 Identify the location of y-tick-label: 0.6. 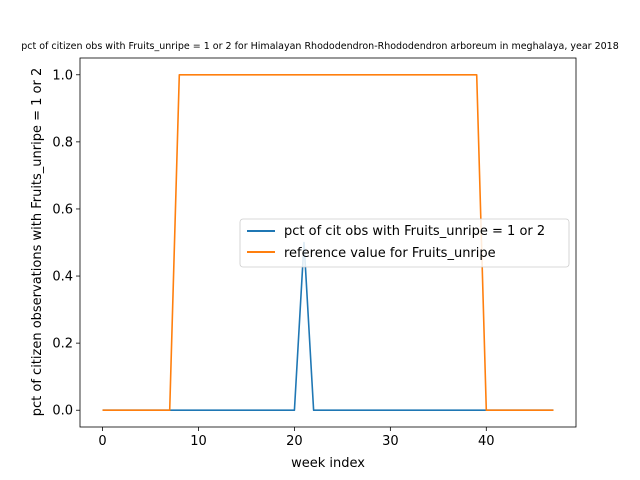
(62, 209).